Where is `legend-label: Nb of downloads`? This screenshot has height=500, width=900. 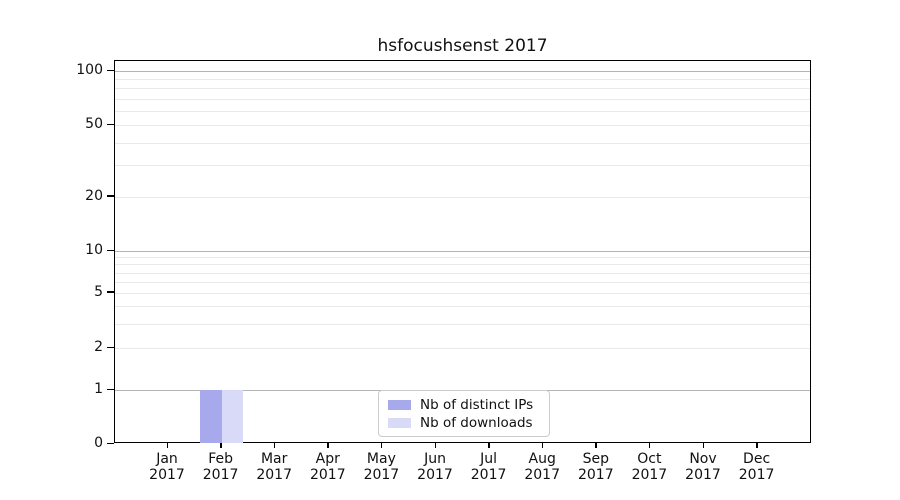 legend-label: Nb of downloads is located at coordinates (476, 423).